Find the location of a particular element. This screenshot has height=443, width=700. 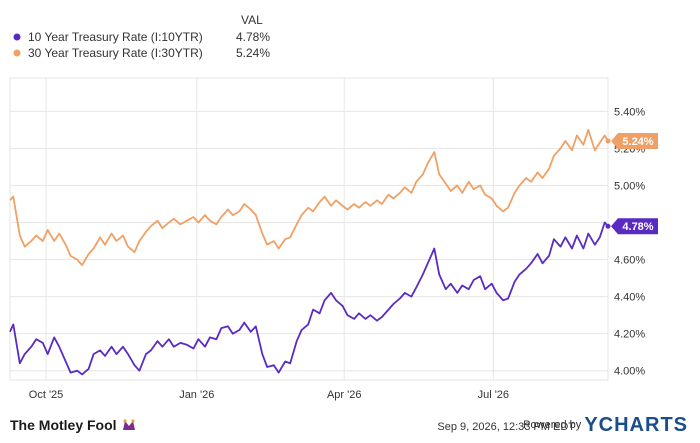

ycharts-logo: YCHARTS is located at coordinates (636, 425).